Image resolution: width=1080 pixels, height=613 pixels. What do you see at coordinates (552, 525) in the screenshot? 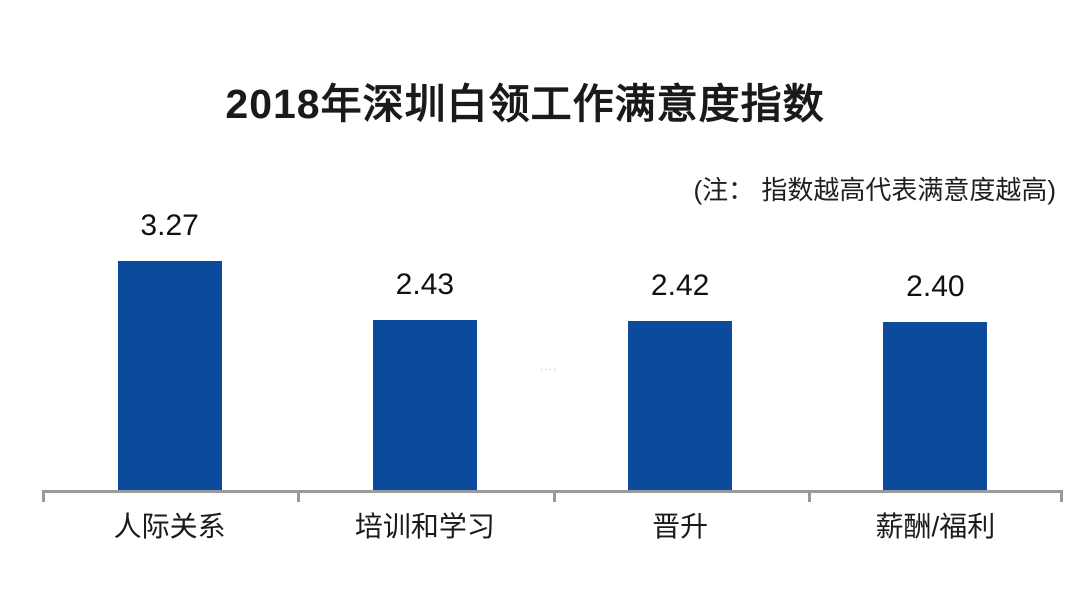
I see `x-axis-labels: 人际关系 培训和学习 晋升 薪酬/福利` at bounding box center [552, 525].